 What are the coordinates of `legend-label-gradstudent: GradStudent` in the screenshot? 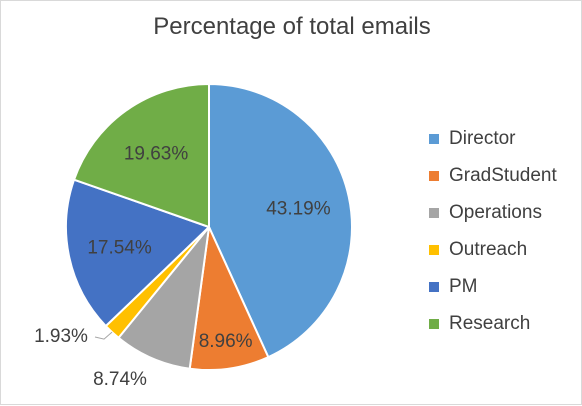 It's located at (503, 175).